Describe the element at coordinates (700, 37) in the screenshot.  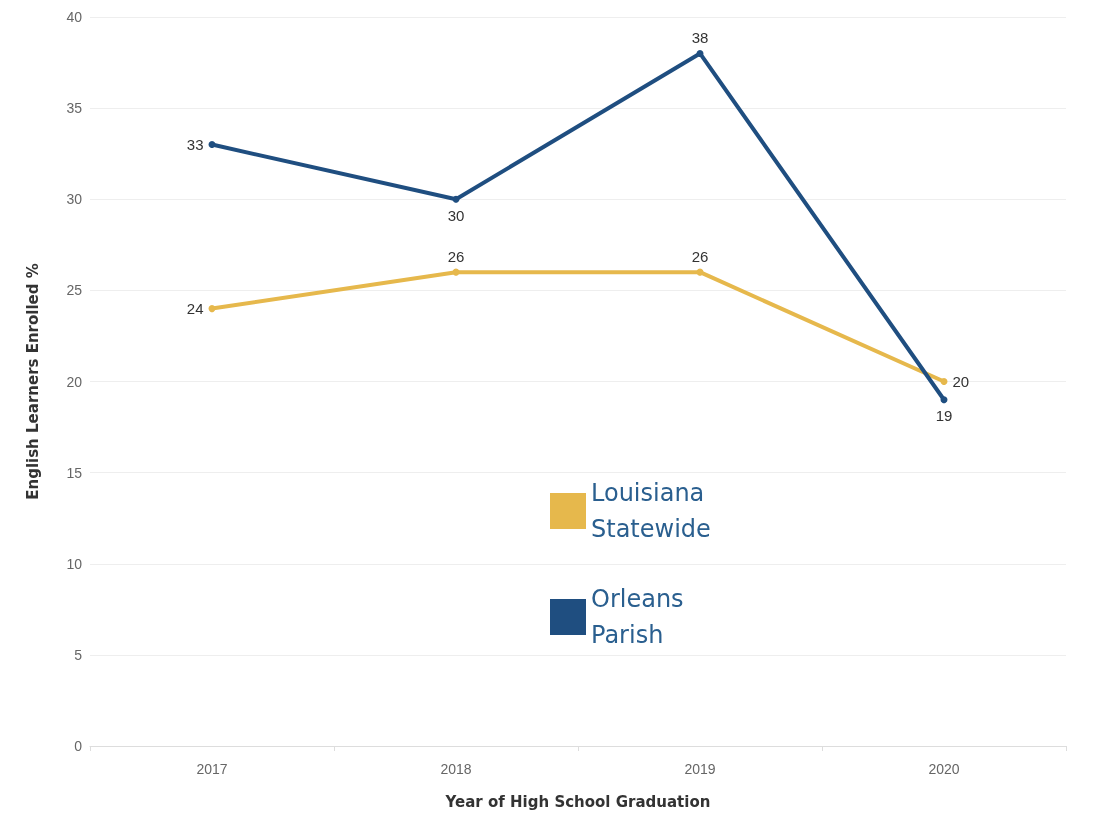
I see `data-label: 38` at that location.